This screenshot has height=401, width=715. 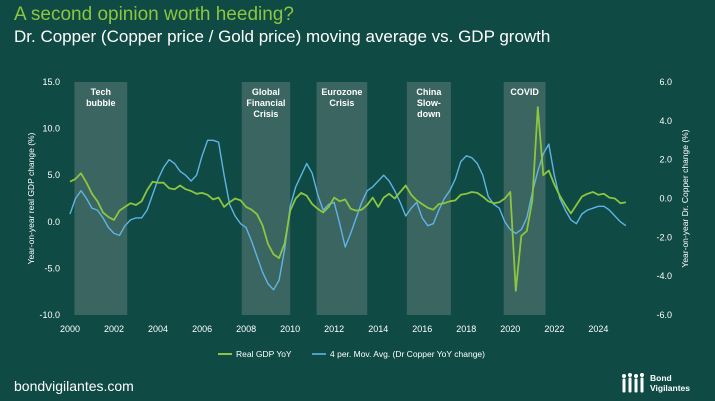 What do you see at coordinates (52, 268) in the screenshot?
I see `y-left-tick-4: -5.0` at bounding box center [52, 268].